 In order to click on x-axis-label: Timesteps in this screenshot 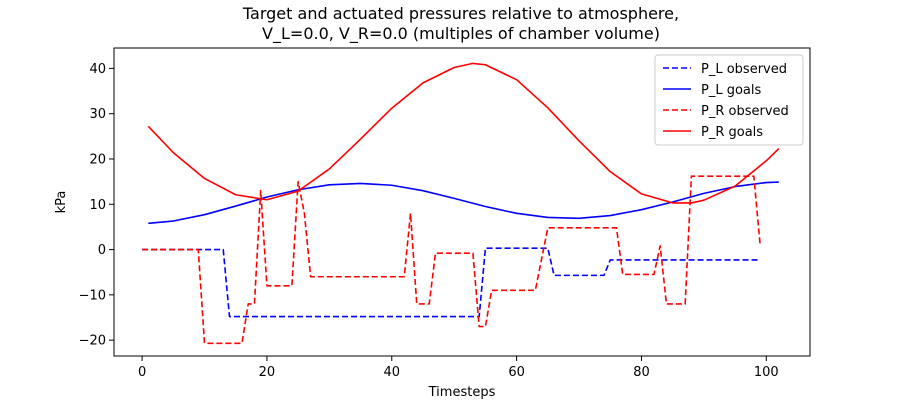, I will do `click(462, 392)`.